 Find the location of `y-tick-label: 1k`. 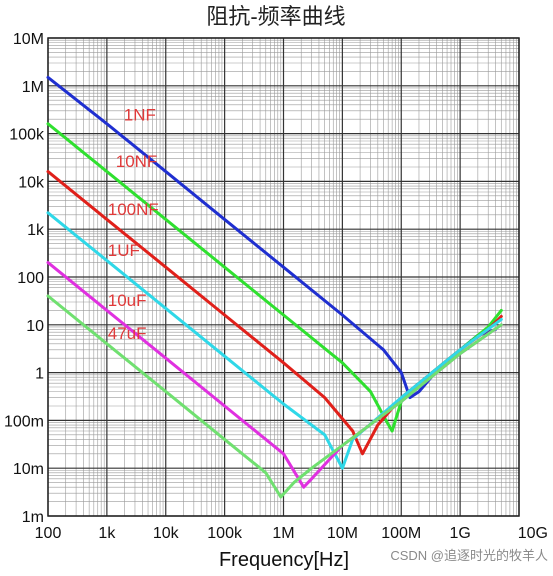

y-tick-label: 1k is located at coordinates (36, 230).